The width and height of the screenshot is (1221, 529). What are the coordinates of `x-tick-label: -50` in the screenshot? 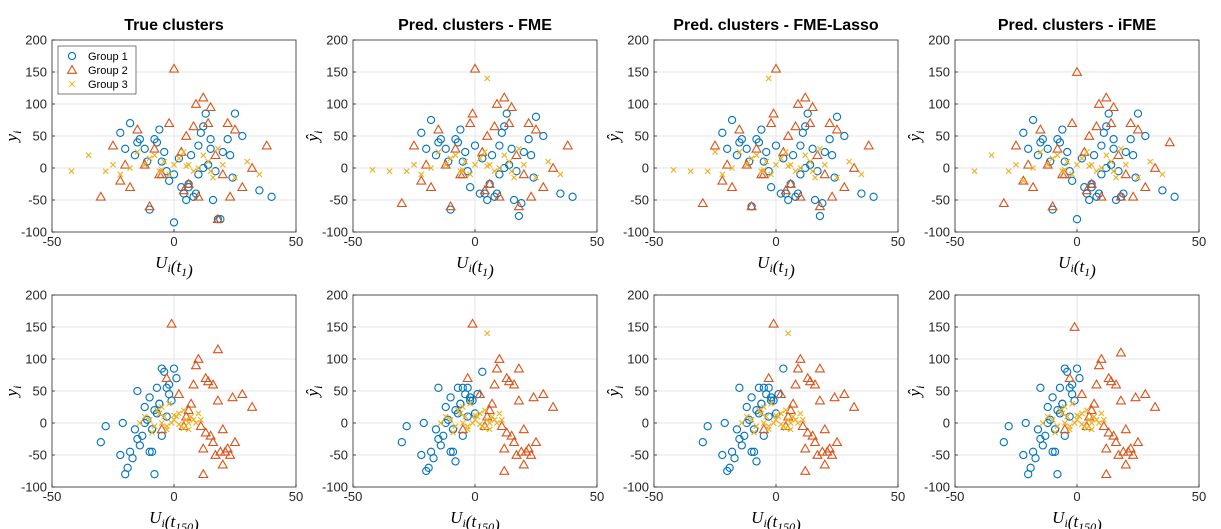 It's located at (353, 496).